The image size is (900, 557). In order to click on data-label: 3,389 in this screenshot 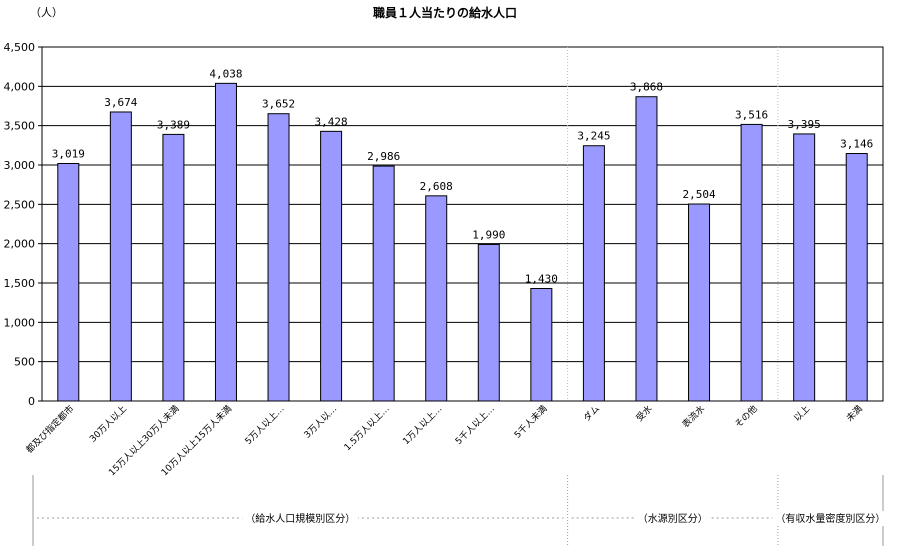, I will do `click(173, 124)`.